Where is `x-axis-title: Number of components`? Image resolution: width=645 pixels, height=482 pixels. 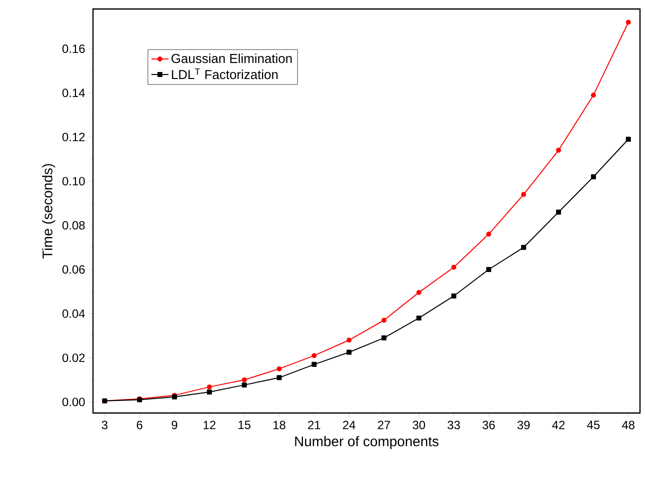
x-axis-title: Number of components is located at coordinates (366, 443).